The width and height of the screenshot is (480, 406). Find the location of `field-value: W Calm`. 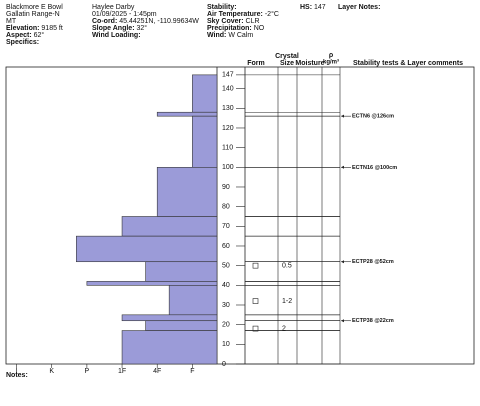

field-value: W Calm is located at coordinates (240, 35).